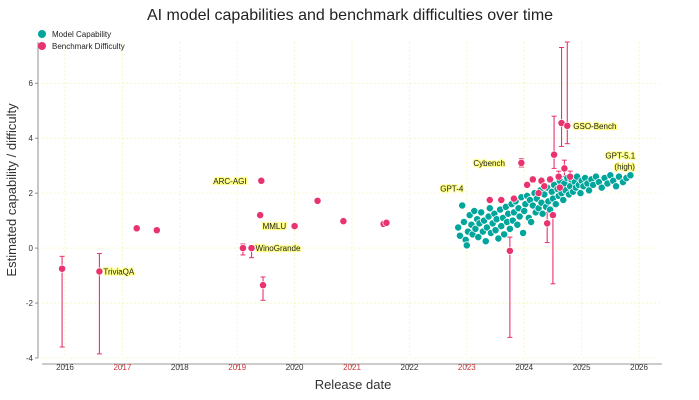  What do you see at coordinates (180, 367) in the screenshot?
I see `x-tick-label-2018: 2018` at bounding box center [180, 367].